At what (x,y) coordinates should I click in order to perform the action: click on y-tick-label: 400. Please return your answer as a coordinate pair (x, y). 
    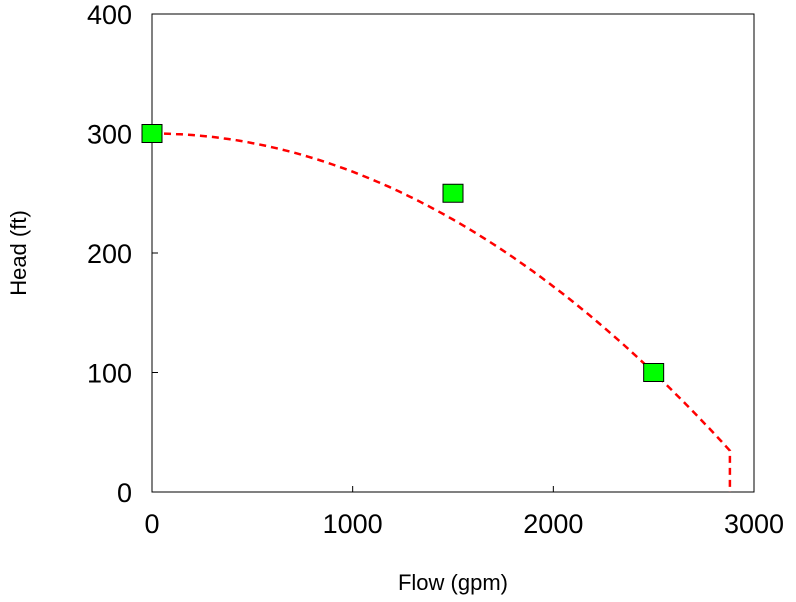
    Looking at the image, I should click on (109, 15).